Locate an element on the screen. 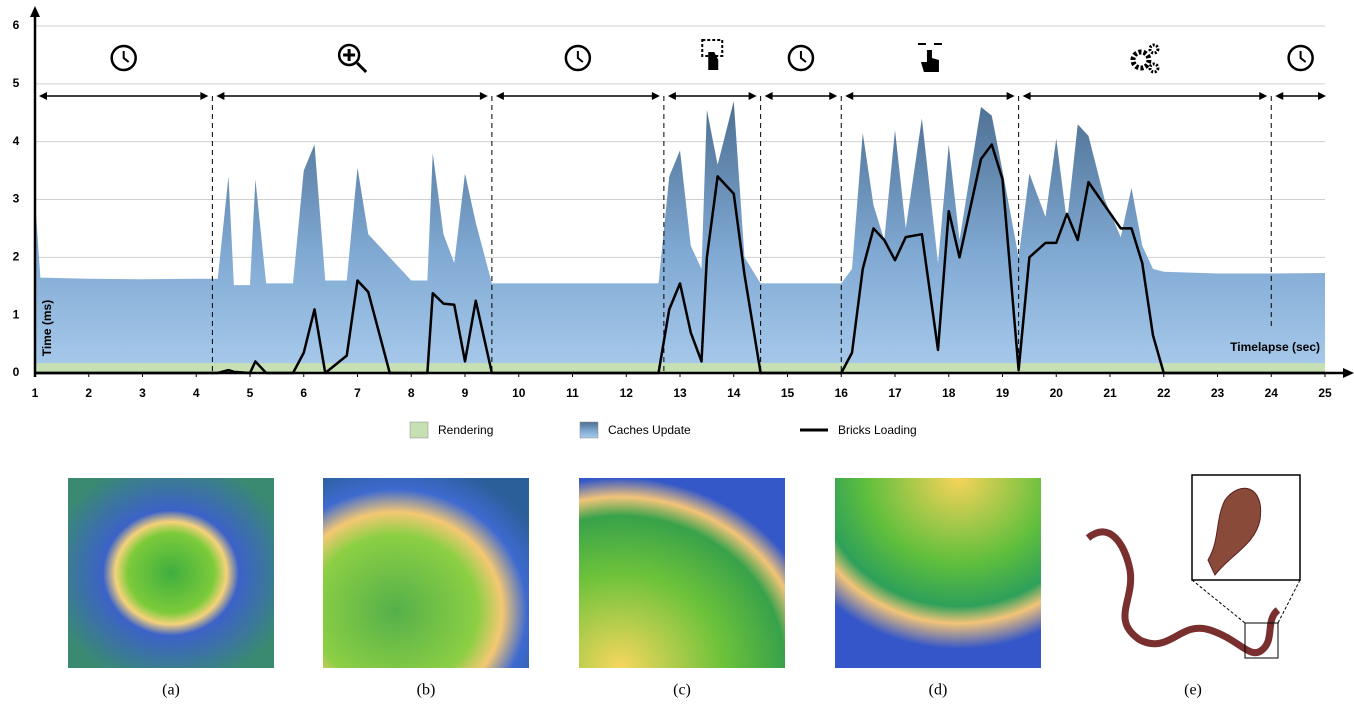 This screenshot has width=1354, height=713. lens-plus is located at coordinates (355, 61).